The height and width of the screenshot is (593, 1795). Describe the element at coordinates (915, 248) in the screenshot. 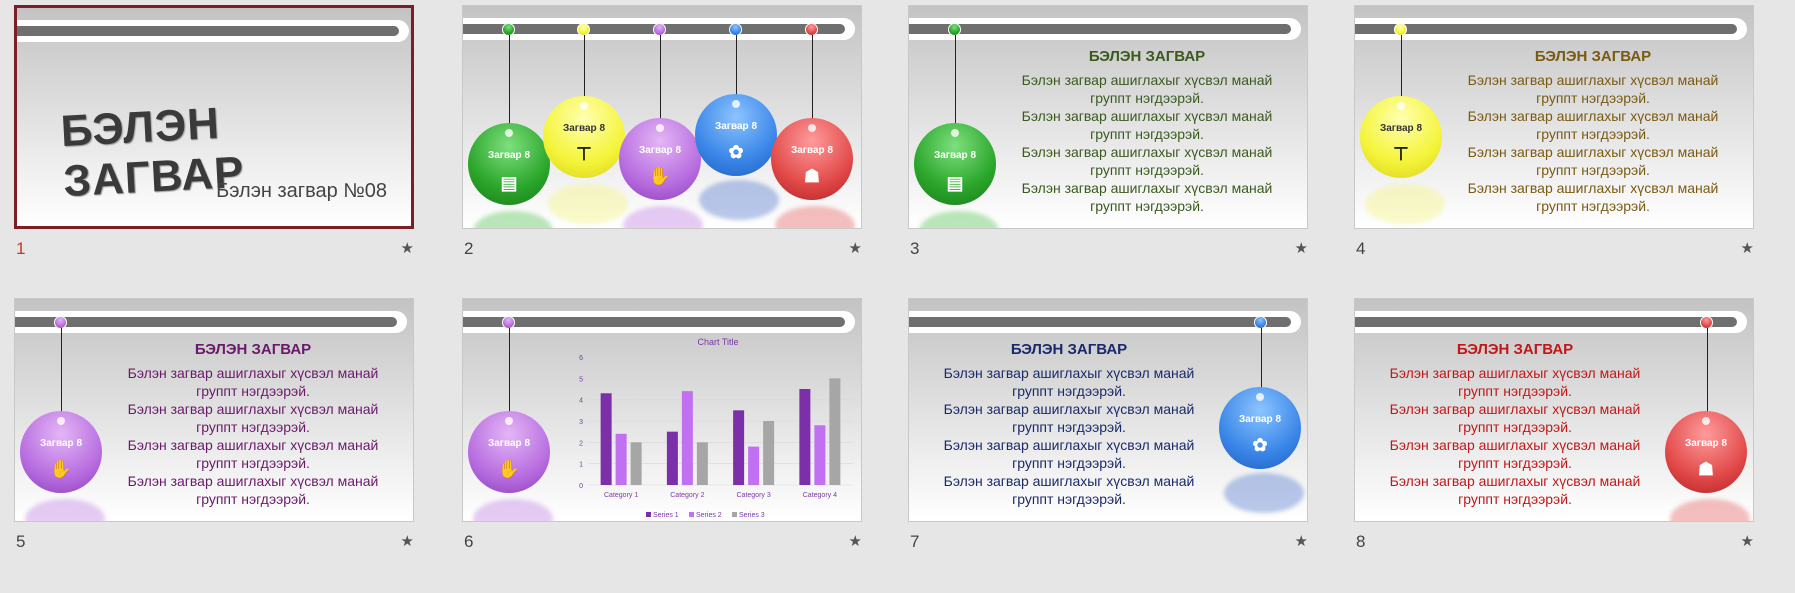

I see `slide-number: 3` at that location.